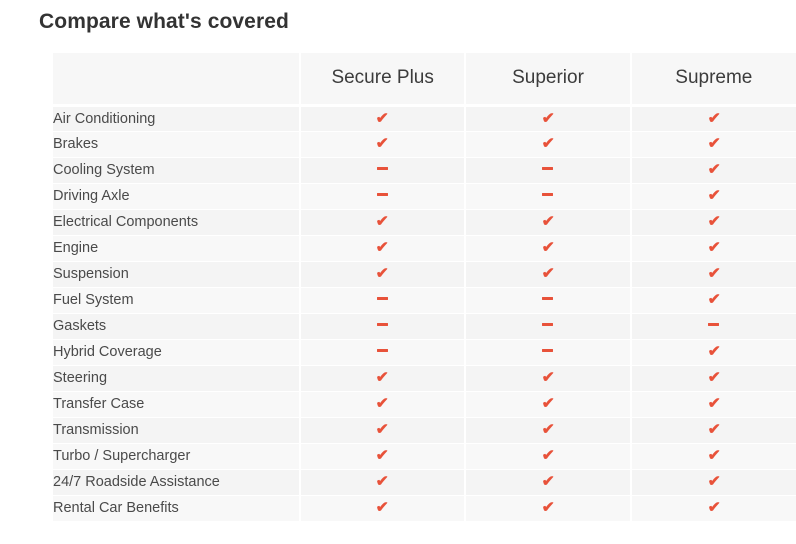 The width and height of the screenshot is (796, 544). Describe the element at coordinates (177, 144) in the screenshot. I see `feature-label: Brakes` at that location.